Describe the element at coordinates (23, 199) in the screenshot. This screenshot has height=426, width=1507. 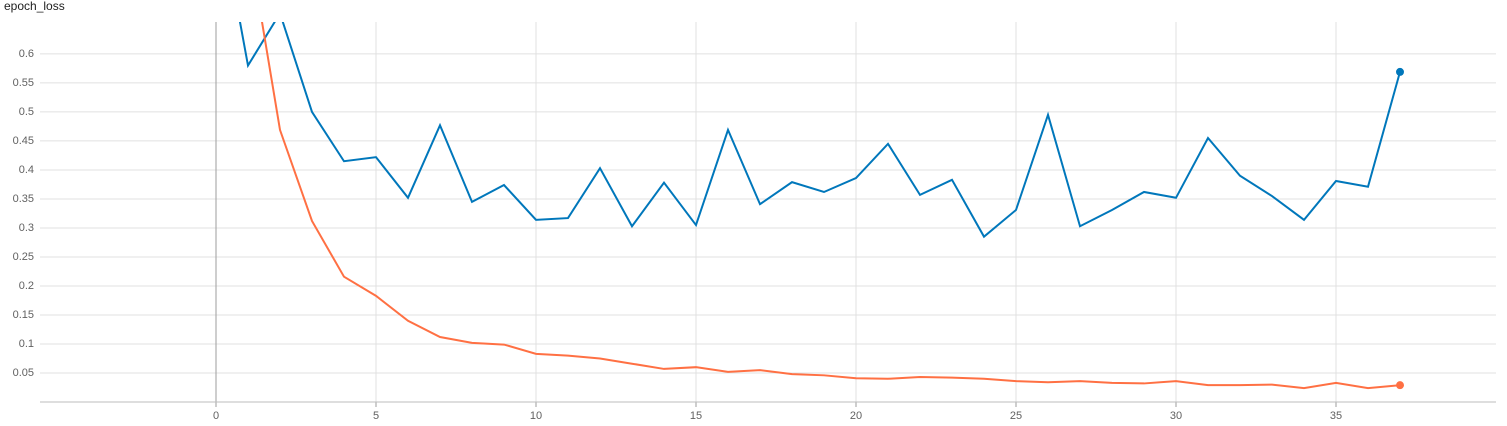
I see `y-tick-label: 0.35` at that location.